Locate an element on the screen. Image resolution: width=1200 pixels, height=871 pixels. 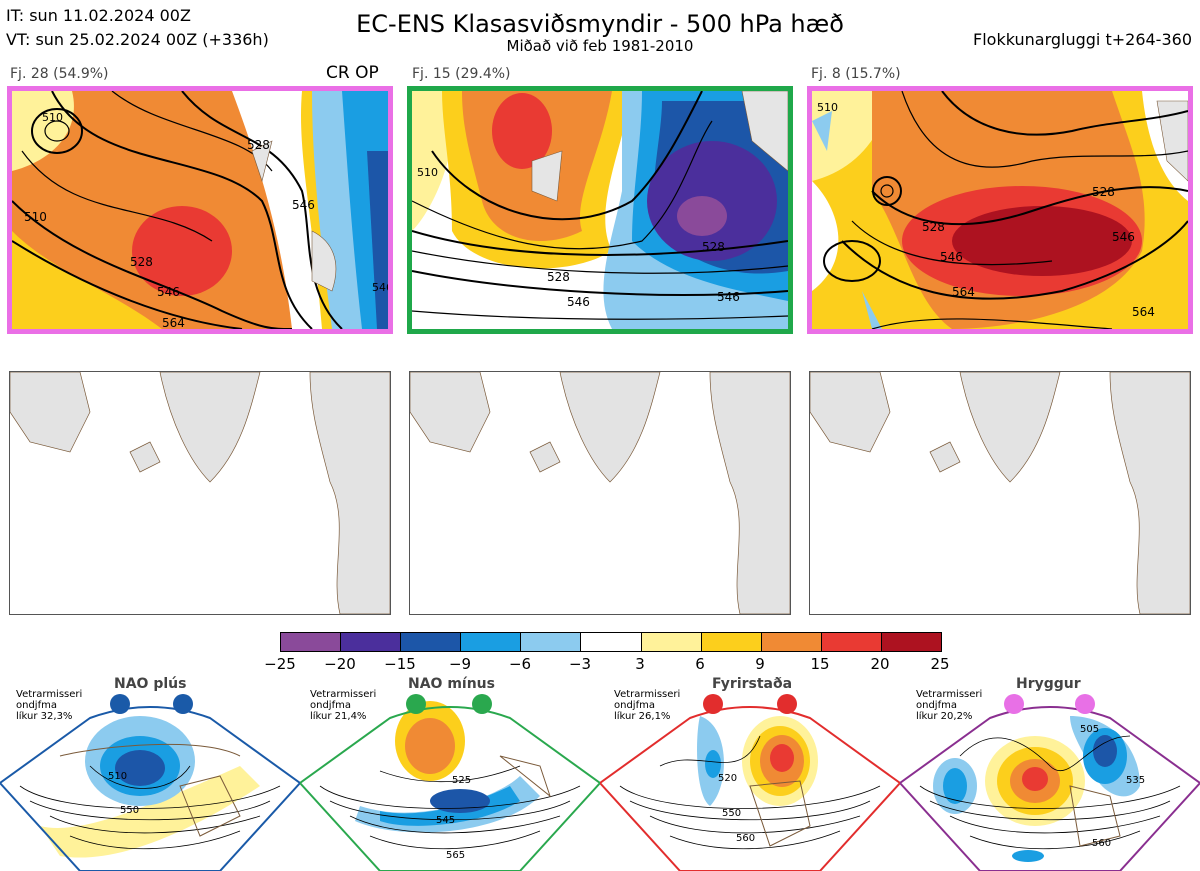
colorbar-tick: −6 is located at coordinates (520, 664).